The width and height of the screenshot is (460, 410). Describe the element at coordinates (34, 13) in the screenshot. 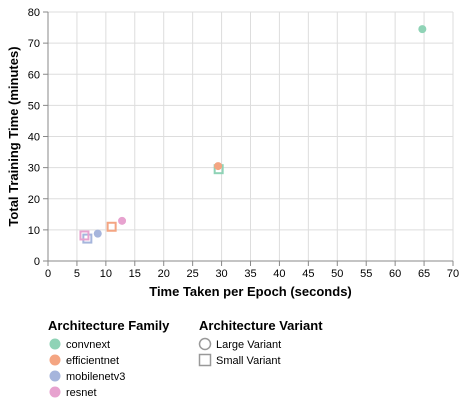

I see `y-tick-label: 80` at that location.